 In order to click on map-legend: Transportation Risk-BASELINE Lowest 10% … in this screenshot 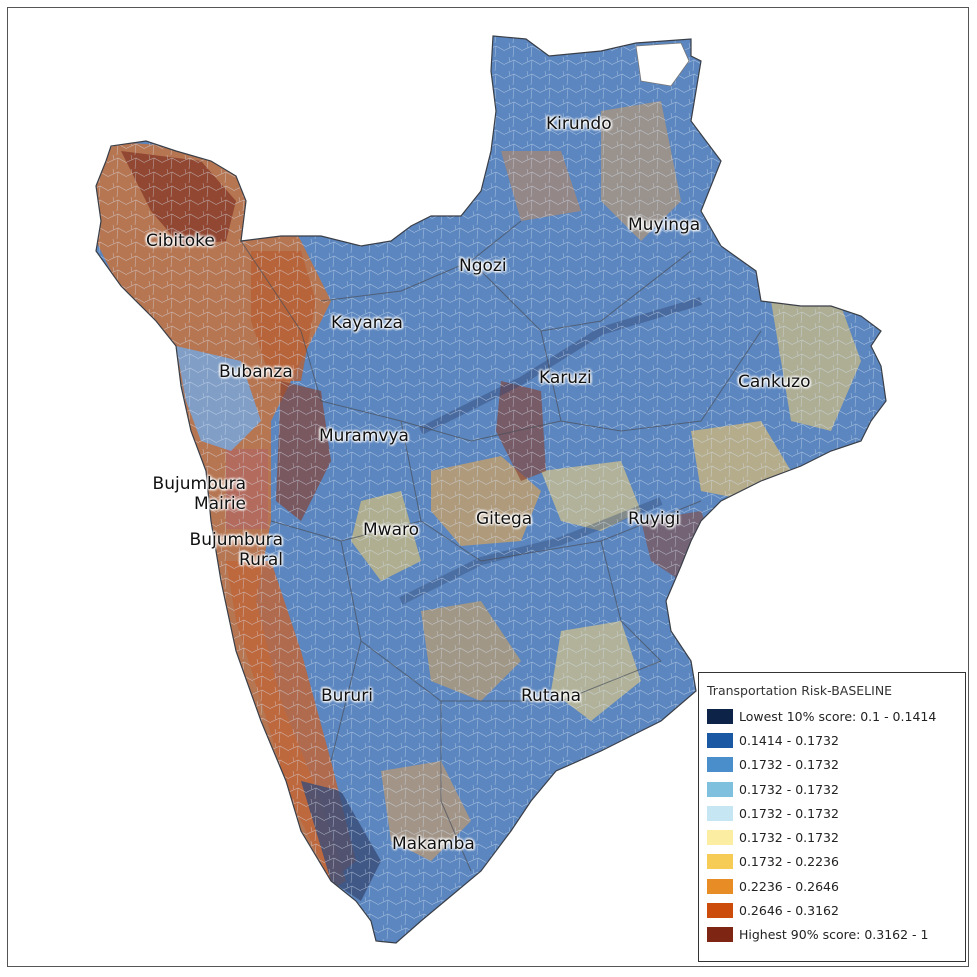, I will do `click(832, 817)`.